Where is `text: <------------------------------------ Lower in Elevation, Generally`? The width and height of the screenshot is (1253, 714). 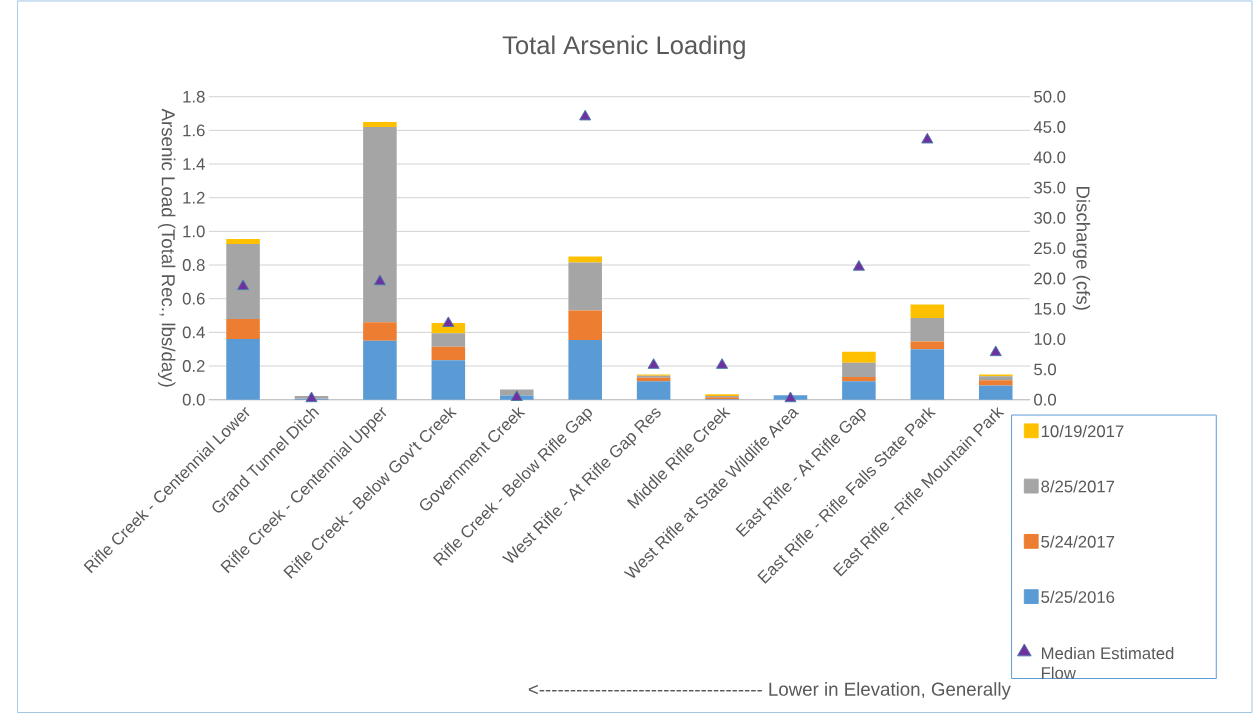
text: <------------------------------------ Lower in Elevation, Generally is located at coordinates (769, 691).